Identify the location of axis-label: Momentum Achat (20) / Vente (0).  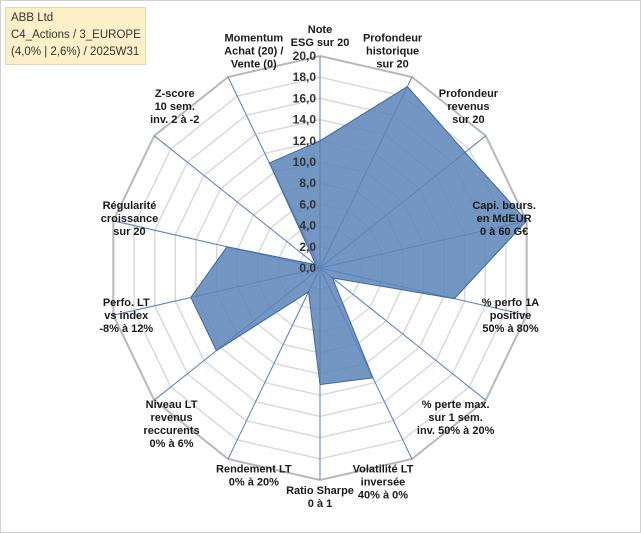
(253, 52).